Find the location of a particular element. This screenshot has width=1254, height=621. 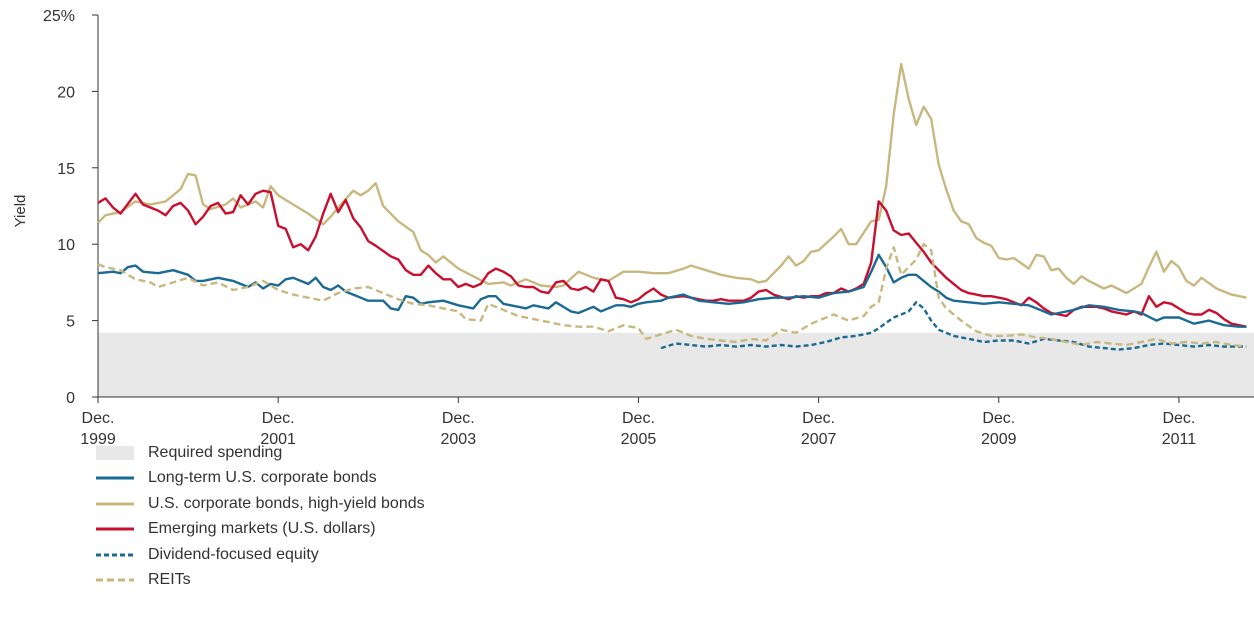

y-axis-title: Yield is located at coordinates (20, 211).